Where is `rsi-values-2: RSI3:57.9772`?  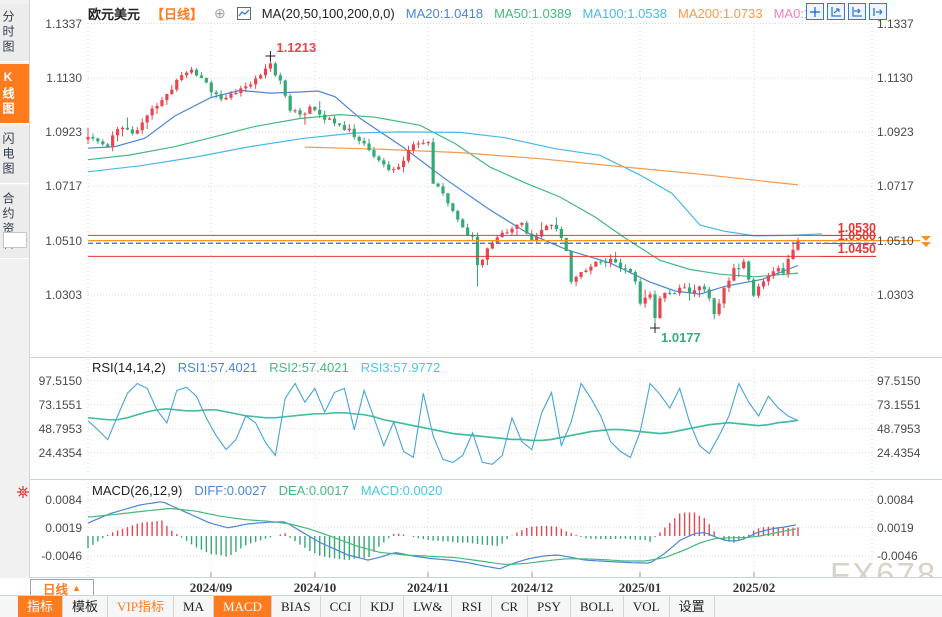
rsi-values-2: RSI3:57.9772 is located at coordinates (400, 367).